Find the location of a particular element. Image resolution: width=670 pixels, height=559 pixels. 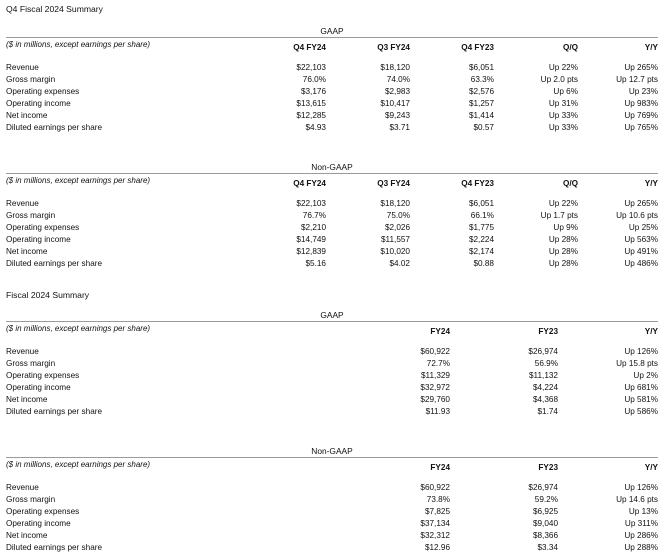

cell: $4,224 is located at coordinates (545, 387).